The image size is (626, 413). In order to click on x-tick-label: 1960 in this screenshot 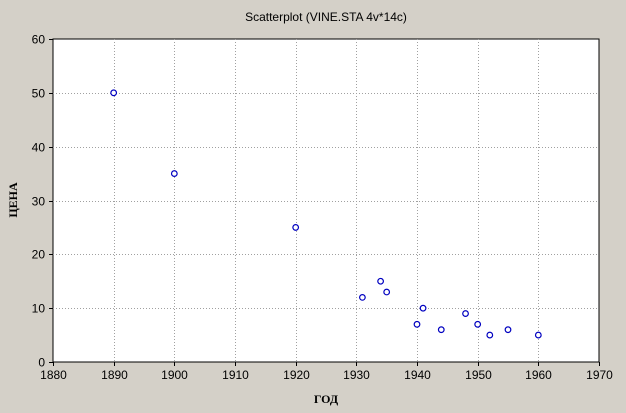, I will do `click(538, 375)`.